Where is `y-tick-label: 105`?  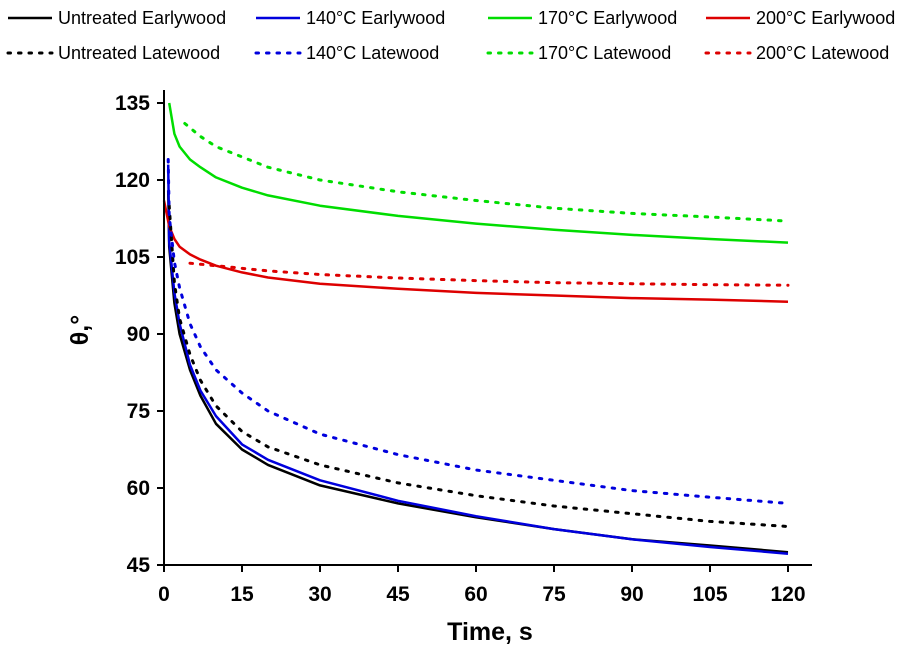
y-tick-label: 105 is located at coordinates (132, 257).